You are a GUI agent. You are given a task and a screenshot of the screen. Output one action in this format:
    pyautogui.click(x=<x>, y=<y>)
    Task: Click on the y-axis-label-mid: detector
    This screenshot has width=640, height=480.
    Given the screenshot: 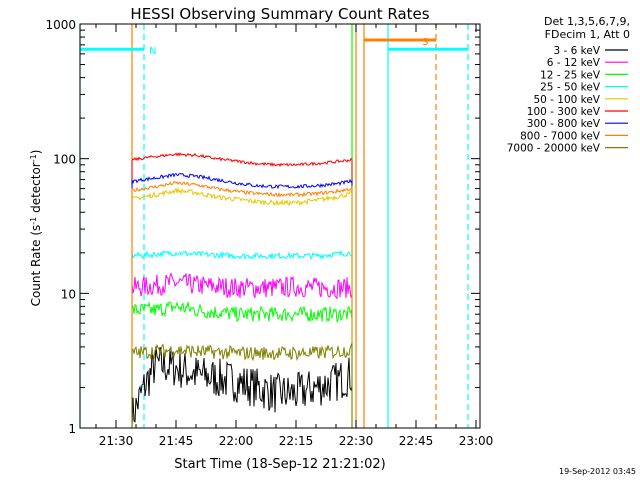 What is the action you would take?
    pyautogui.click(x=36, y=189)
    